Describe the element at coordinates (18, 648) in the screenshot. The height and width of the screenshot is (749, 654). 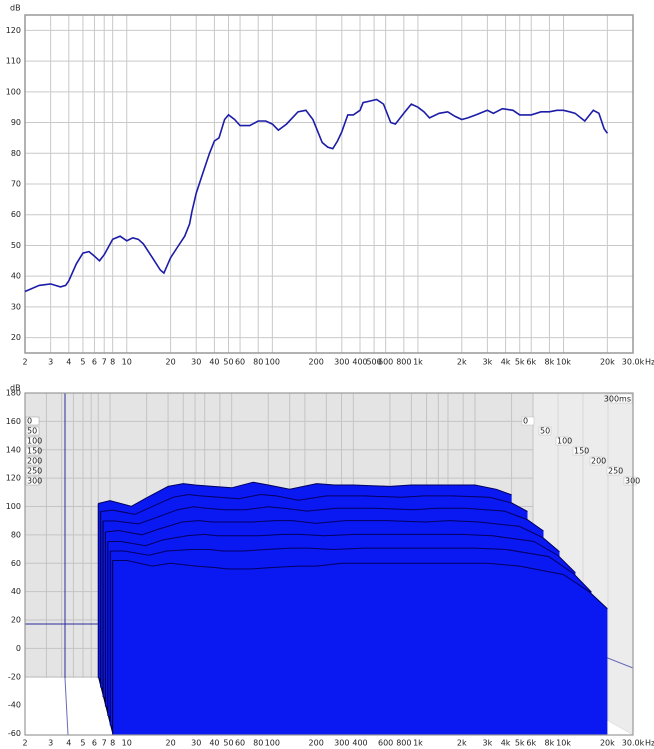
I see `y-tick-label: 0` at that location.